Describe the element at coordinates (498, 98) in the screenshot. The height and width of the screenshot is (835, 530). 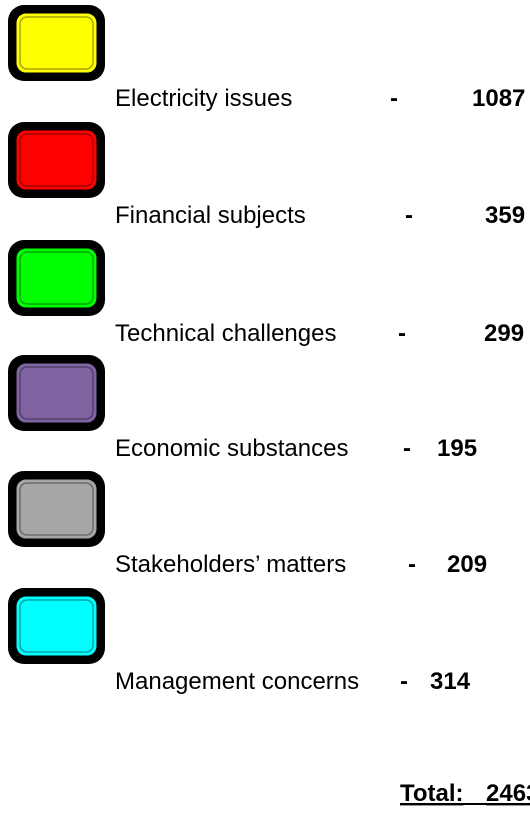
I see `item-value: 1087` at that location.